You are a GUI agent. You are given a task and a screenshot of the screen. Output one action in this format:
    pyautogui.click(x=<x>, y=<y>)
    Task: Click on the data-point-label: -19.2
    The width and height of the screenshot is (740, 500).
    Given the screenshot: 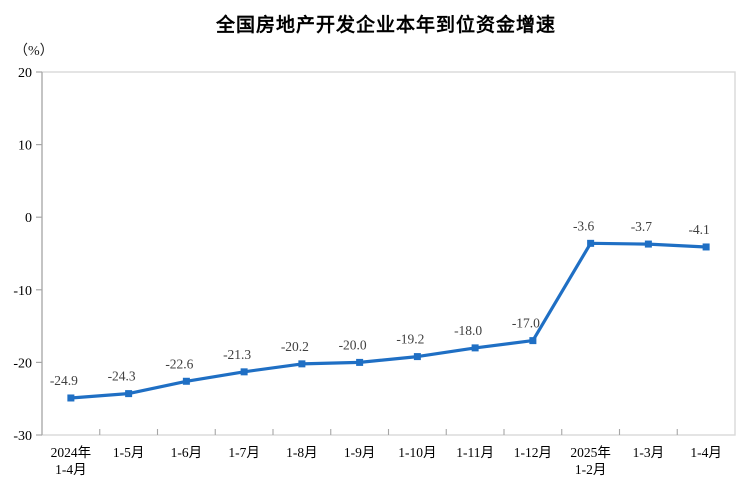 What is the action you would take?
    pyautogui.click(x=410, y=339)
    